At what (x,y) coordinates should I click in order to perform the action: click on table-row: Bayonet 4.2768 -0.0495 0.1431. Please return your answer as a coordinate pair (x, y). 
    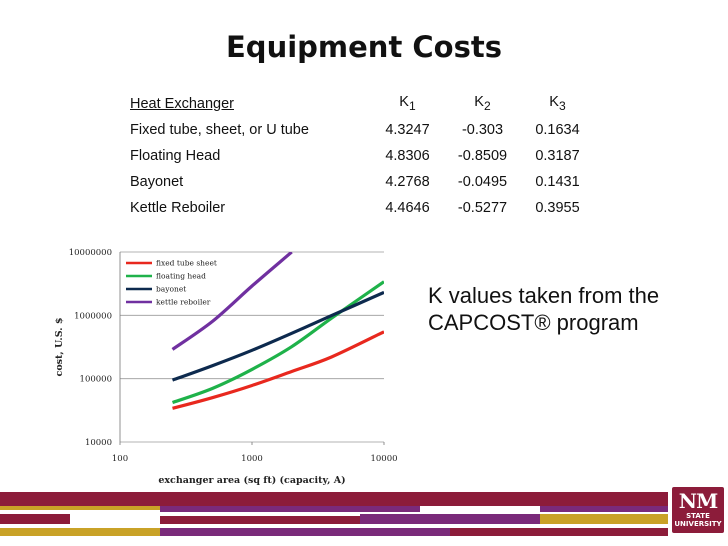
    Looking at the image, I should click on (357, 182).